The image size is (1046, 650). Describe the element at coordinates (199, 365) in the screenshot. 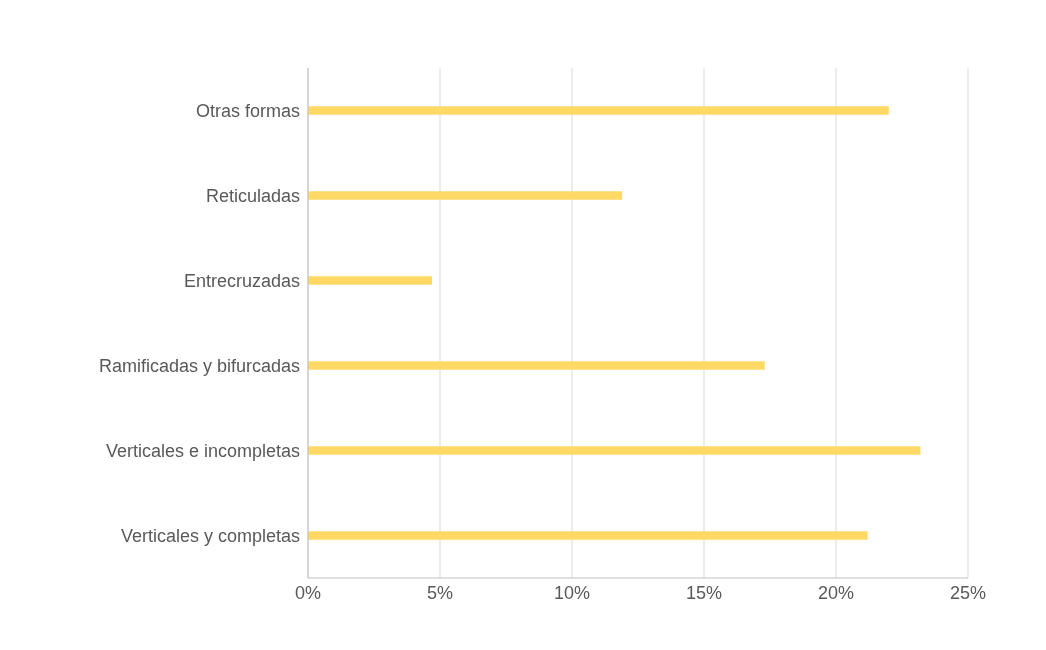

I see `y-tick-label: Ramificadas y bifurcadas` at that location.